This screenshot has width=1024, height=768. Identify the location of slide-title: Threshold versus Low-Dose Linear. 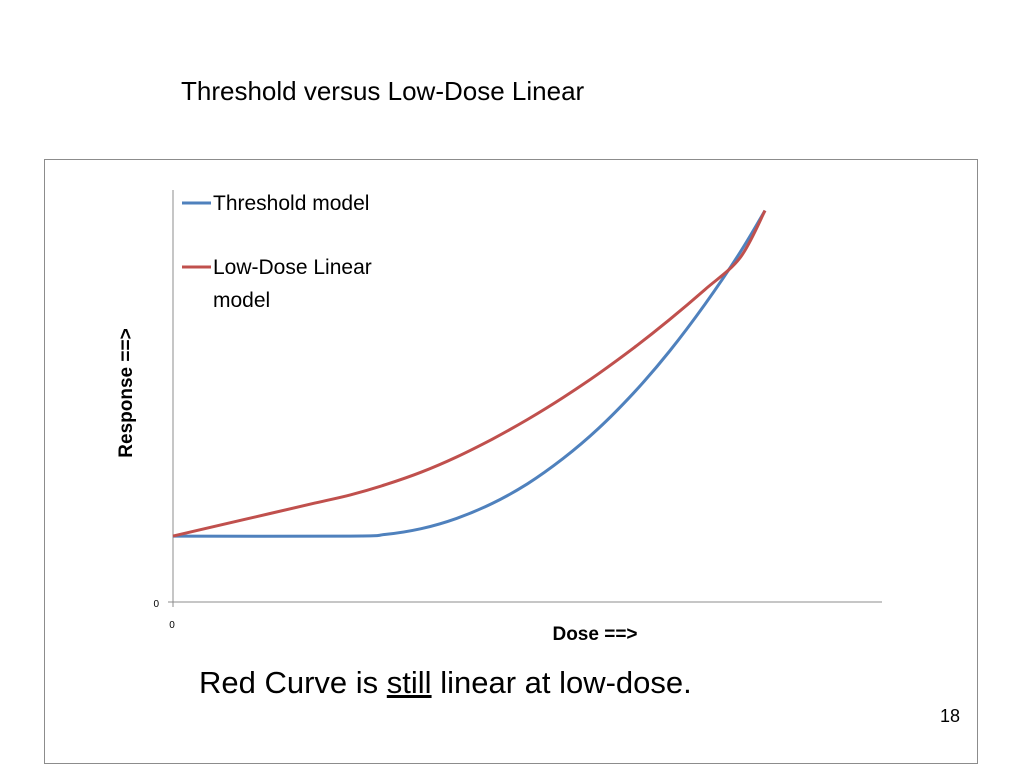
(383, 91).